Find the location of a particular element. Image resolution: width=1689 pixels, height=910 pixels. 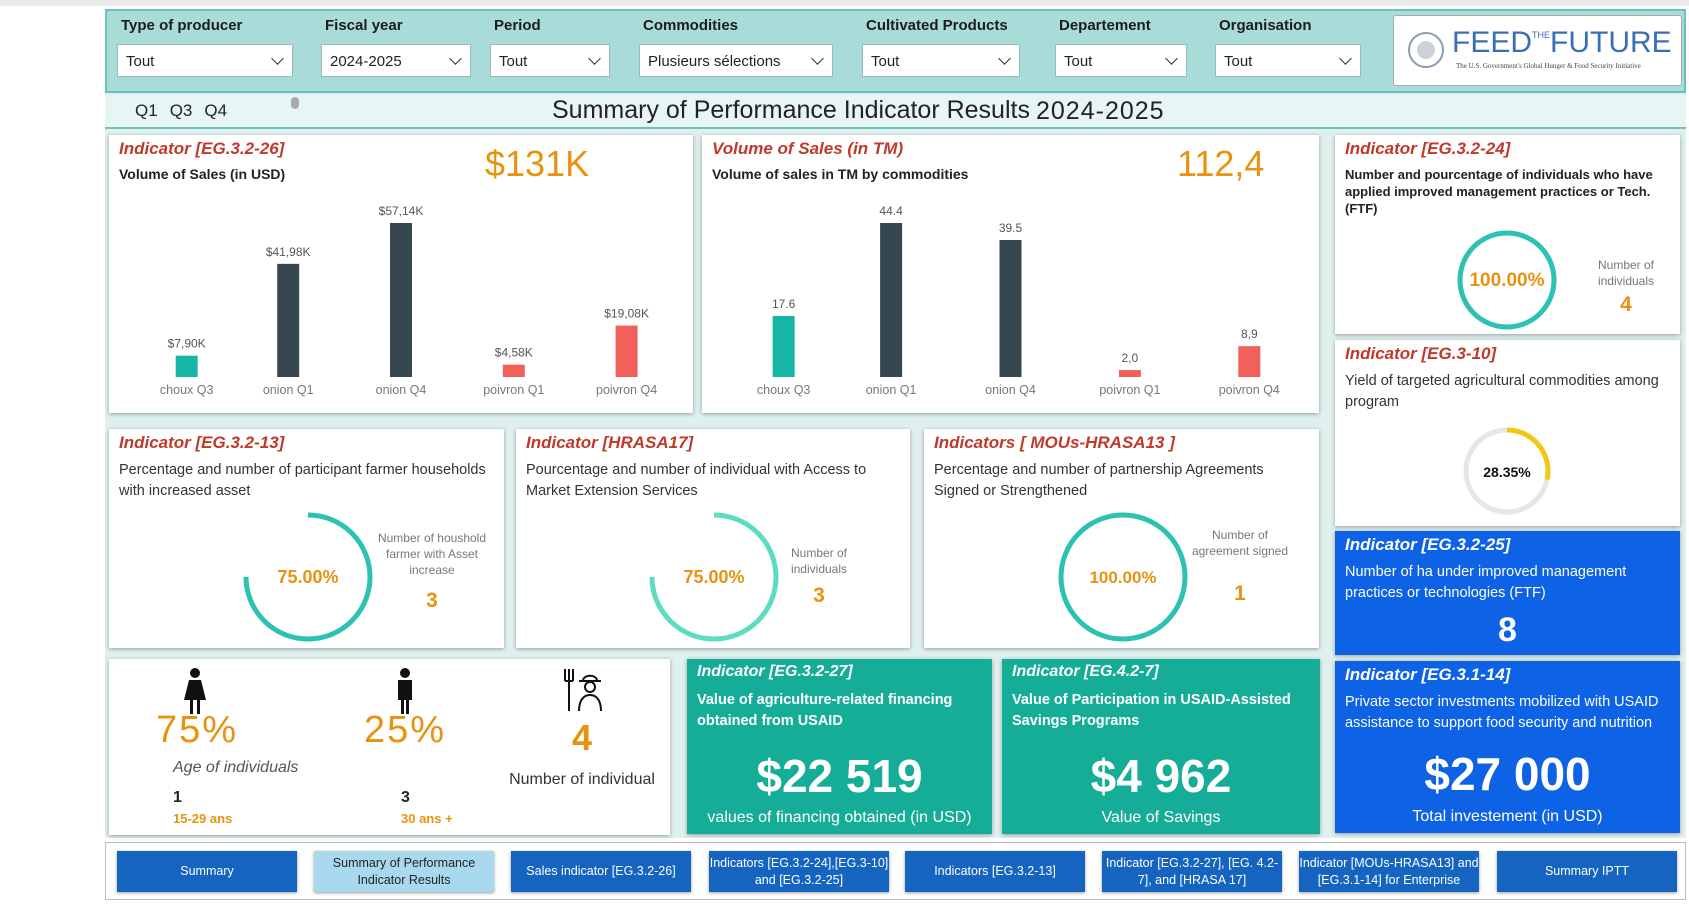

gauge-label: 75.00% is located at coordinates (713, 577).